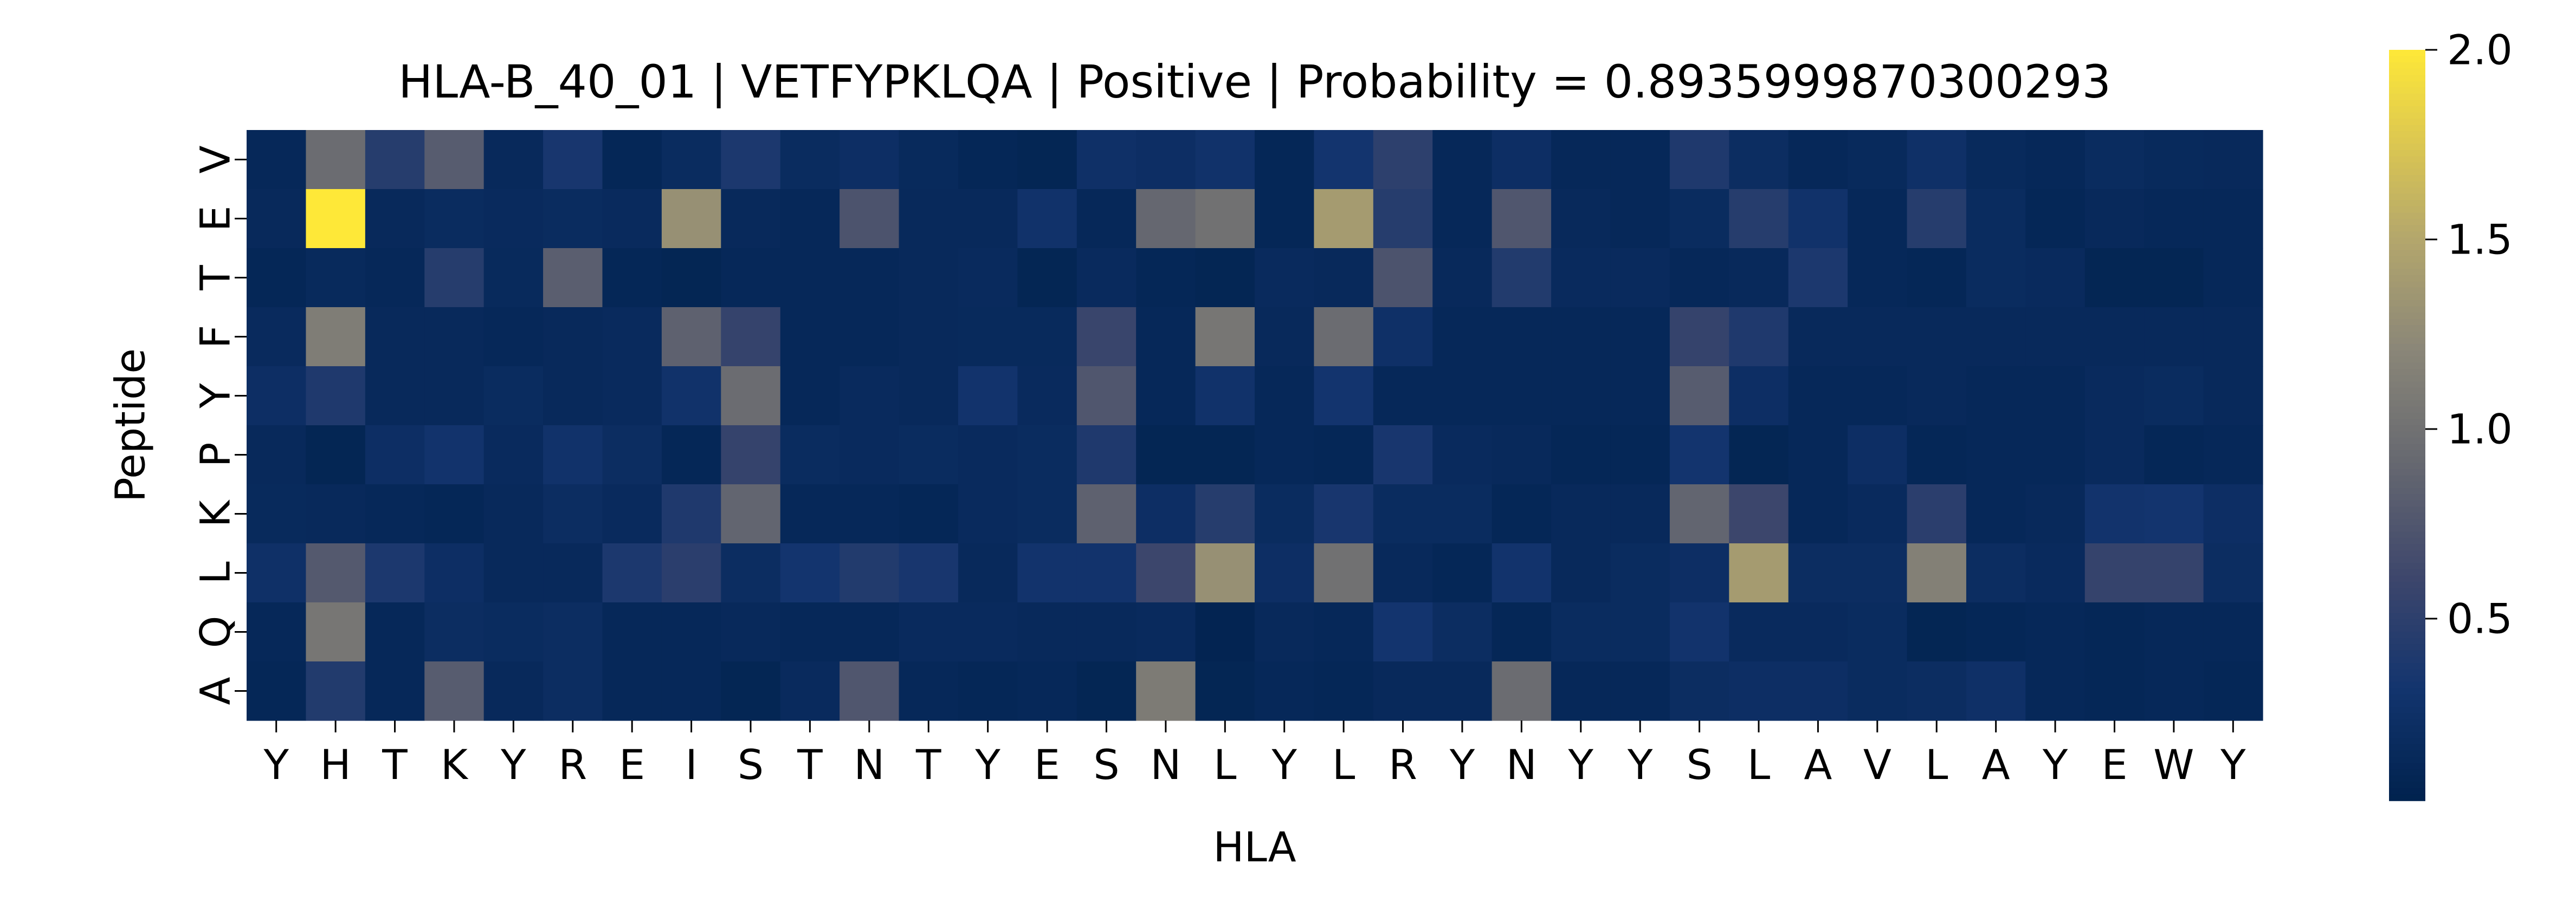 This screenshot has height=909, width=2576. Describe the element at coordinates (691, 765) in the screenshot. I see `x-tick-label: I` at that location.